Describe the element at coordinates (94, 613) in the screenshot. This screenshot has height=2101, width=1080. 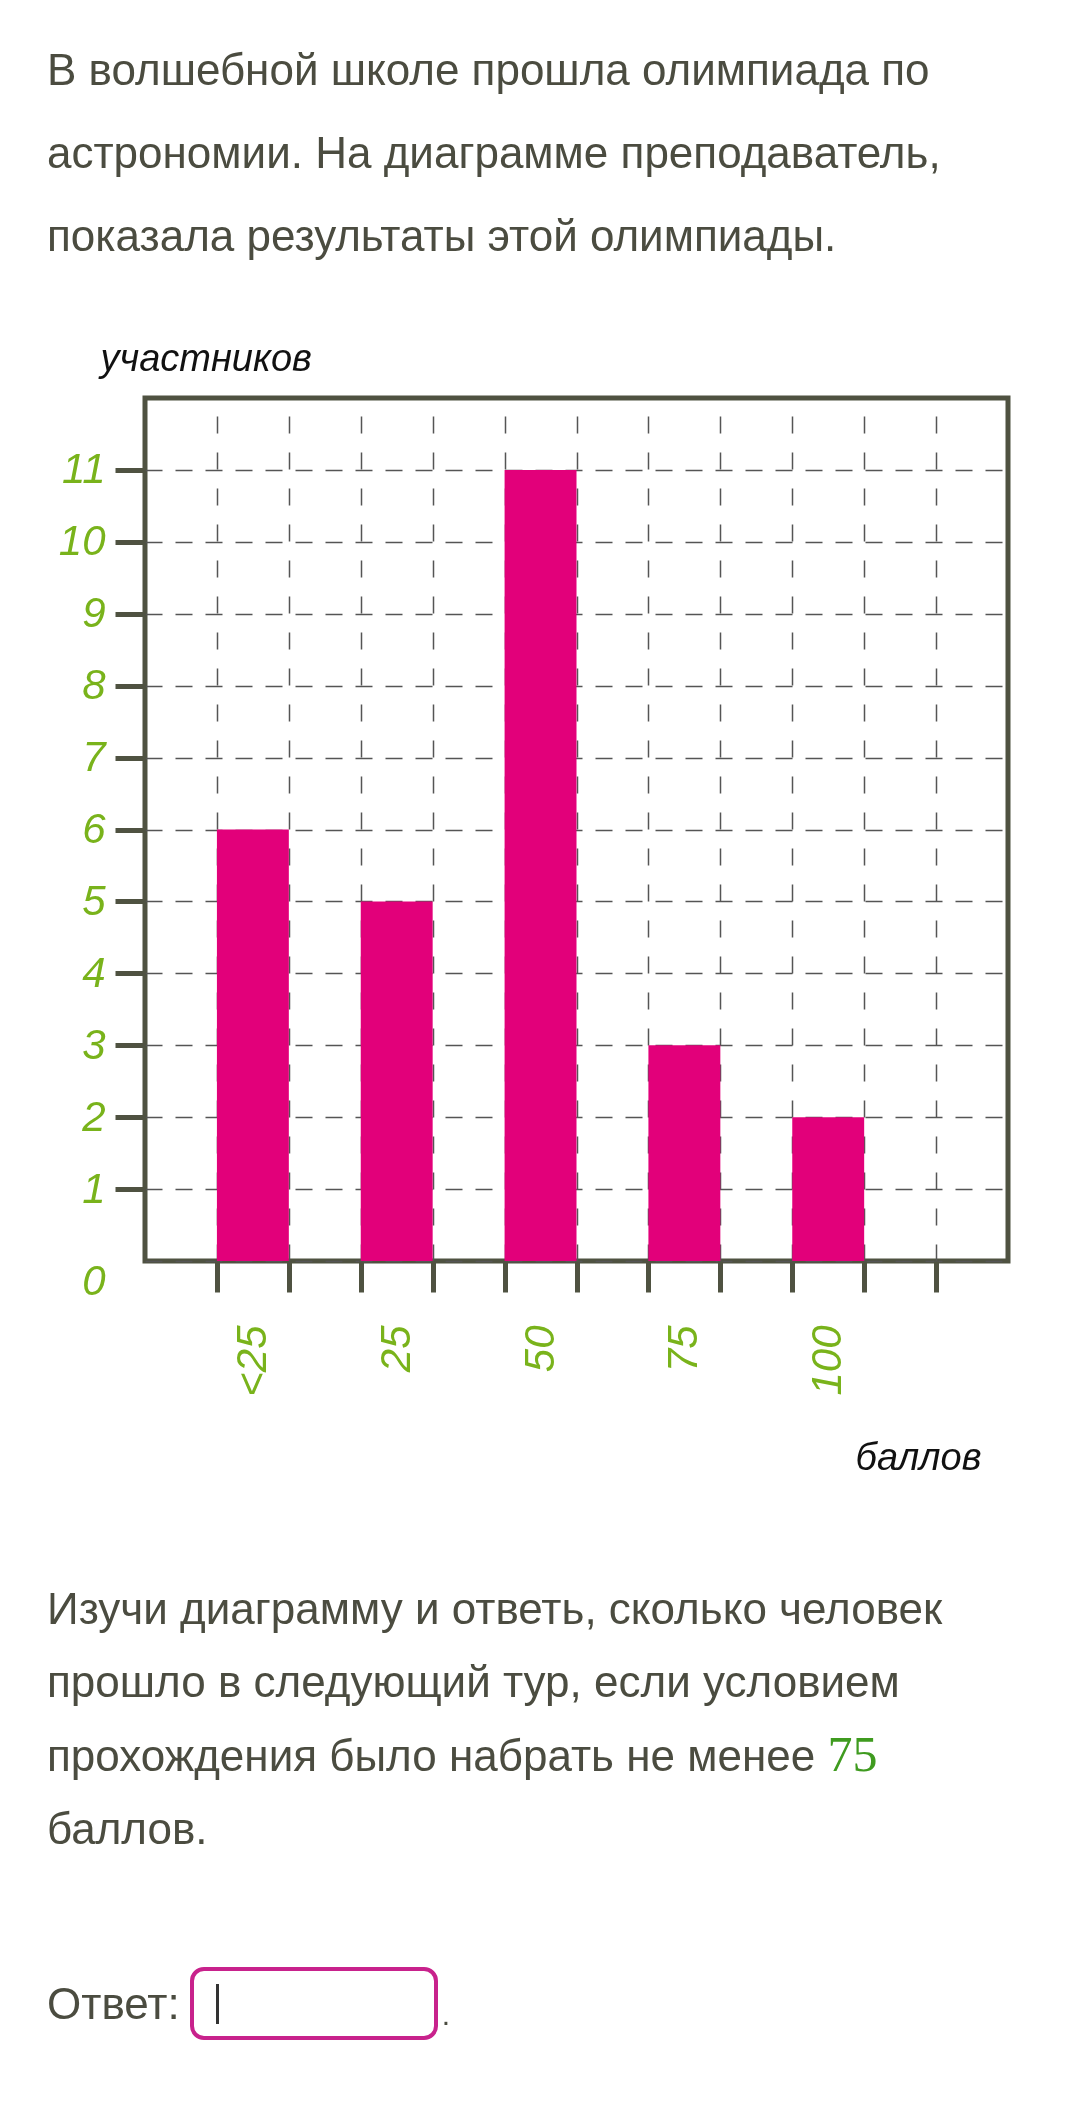
I see `y-tick-label: 9` at that location.